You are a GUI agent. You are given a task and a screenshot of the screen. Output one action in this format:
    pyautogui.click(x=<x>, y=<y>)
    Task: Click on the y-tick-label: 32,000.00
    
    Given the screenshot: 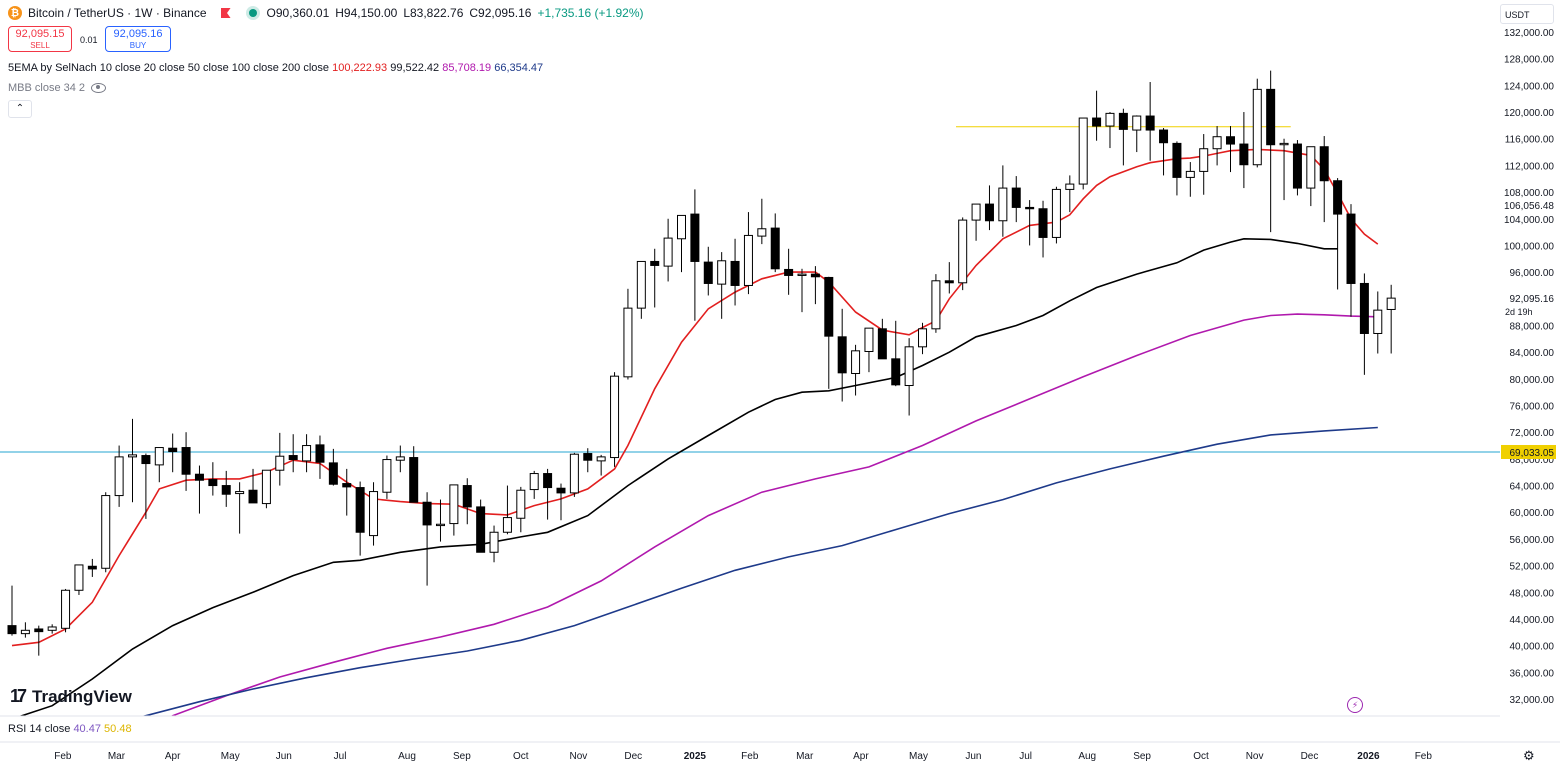 What is the action you would take?
    pyautogui.click(x=1532, y=700)
    